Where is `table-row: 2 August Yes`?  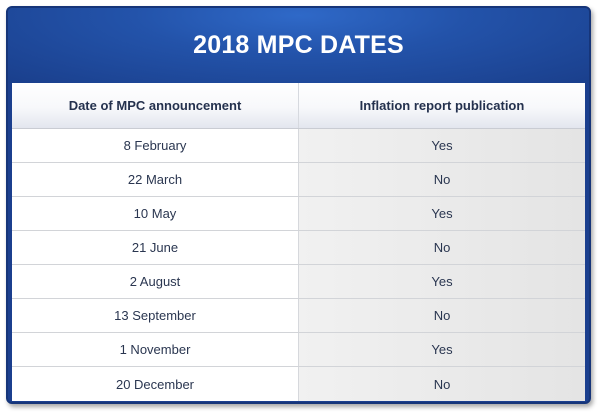 table-row: 2 August Yes is located at coordinates (298, 282).